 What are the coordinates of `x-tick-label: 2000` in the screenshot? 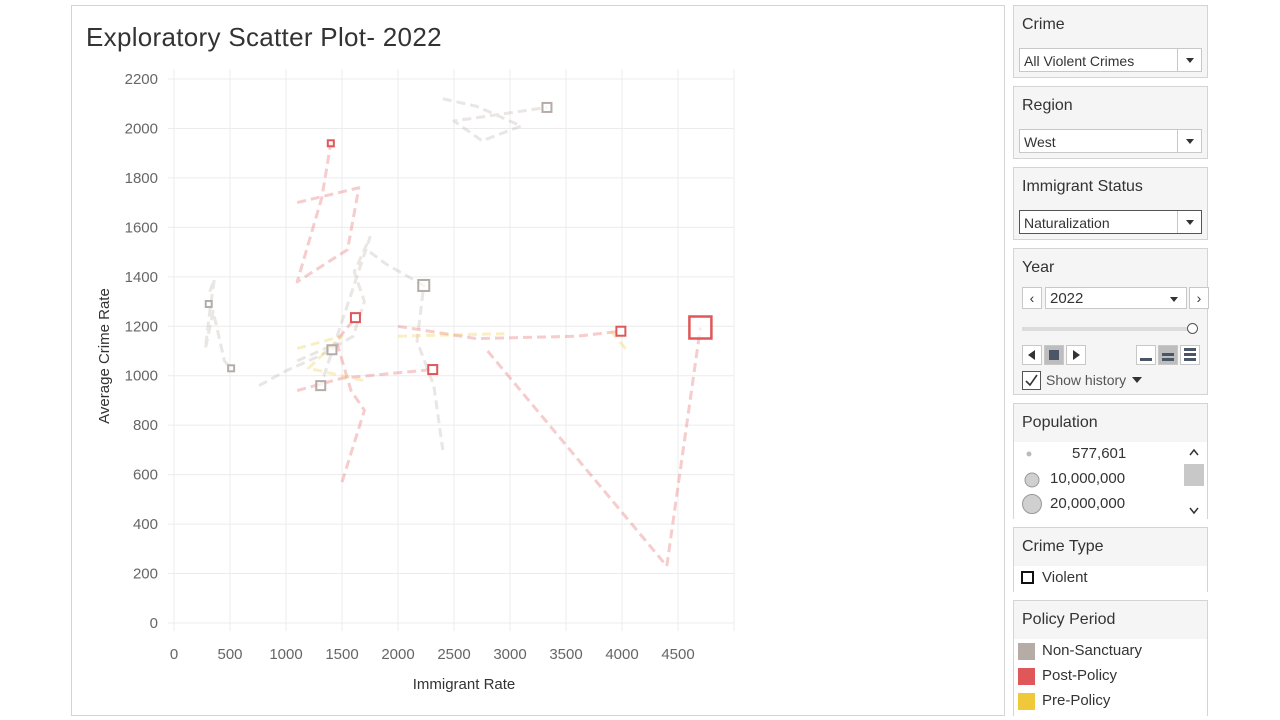 It's located at (397, 654).